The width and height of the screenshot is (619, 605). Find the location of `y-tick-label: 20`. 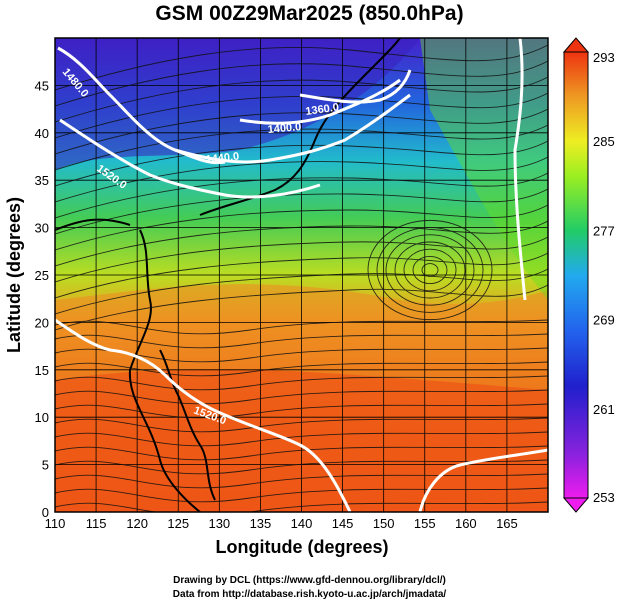

y-tick-label: 20 is located at coordinates (42, 322).